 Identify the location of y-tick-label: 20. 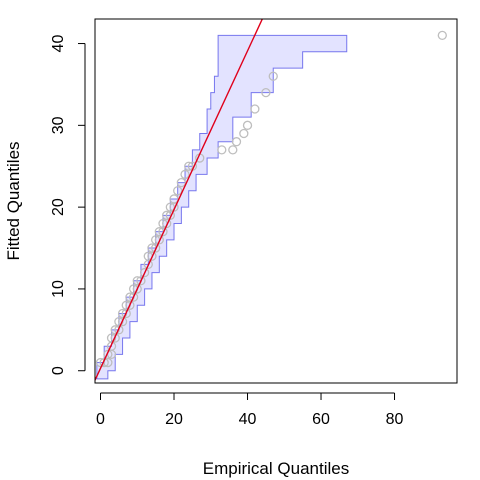
(58, 207).